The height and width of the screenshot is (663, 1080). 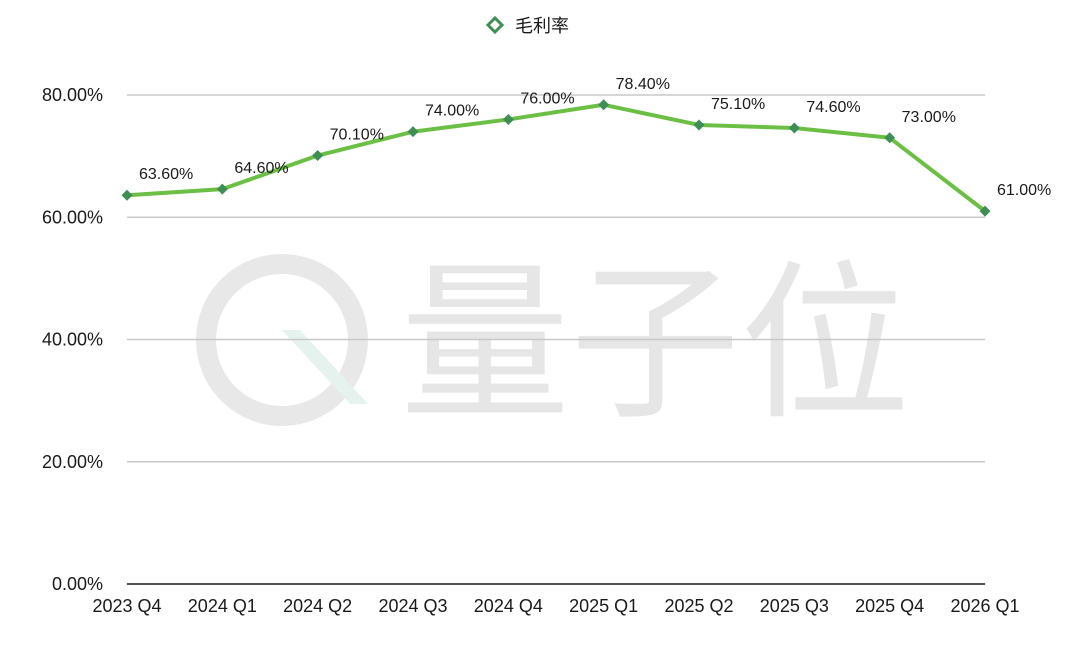 I want to click on data-label: 70.10%, so click(x=357, y=135).